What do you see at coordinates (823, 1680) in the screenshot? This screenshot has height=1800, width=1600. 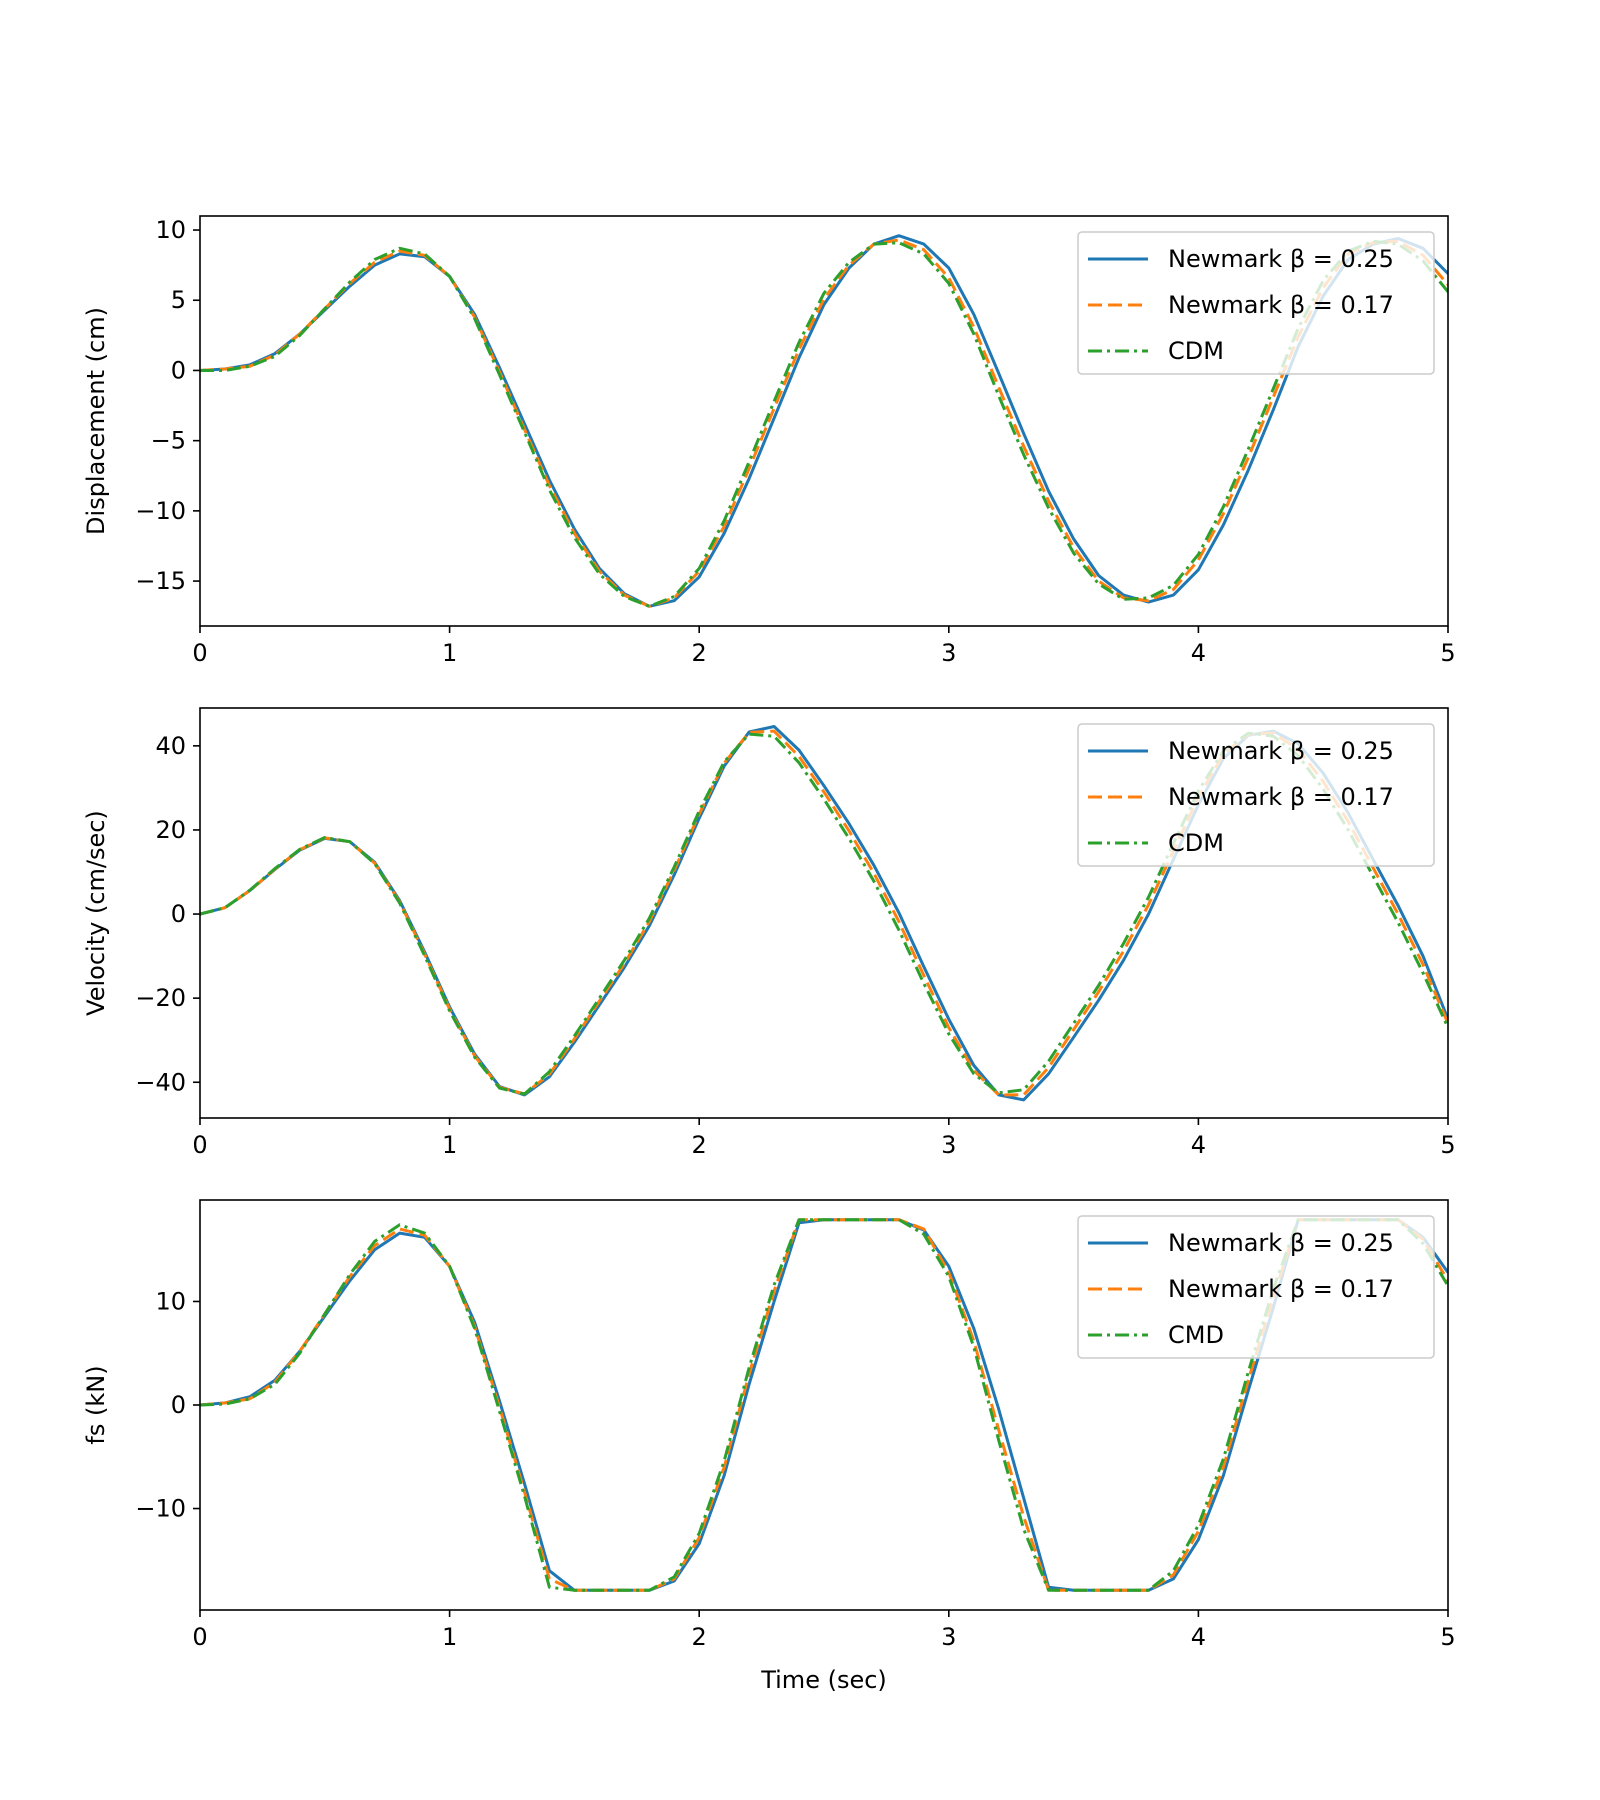 I see `x-axis-label: Time (sec)` at bounding box center [823, 1680].